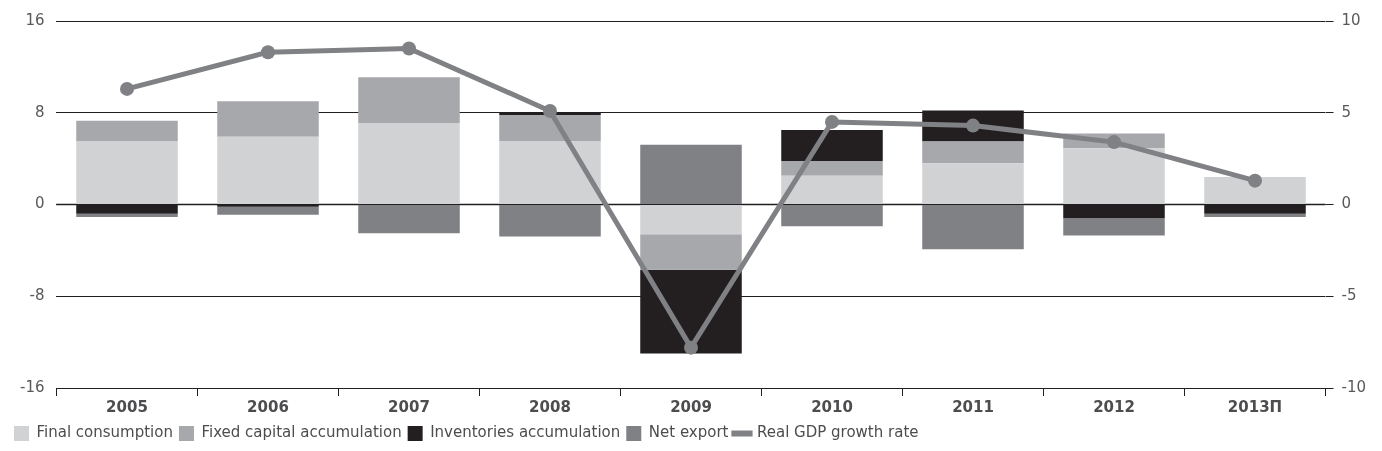  Describe the element at coordinates (1351, 19) in the screenshot. I see `y2-tick-label: 10` at that location.